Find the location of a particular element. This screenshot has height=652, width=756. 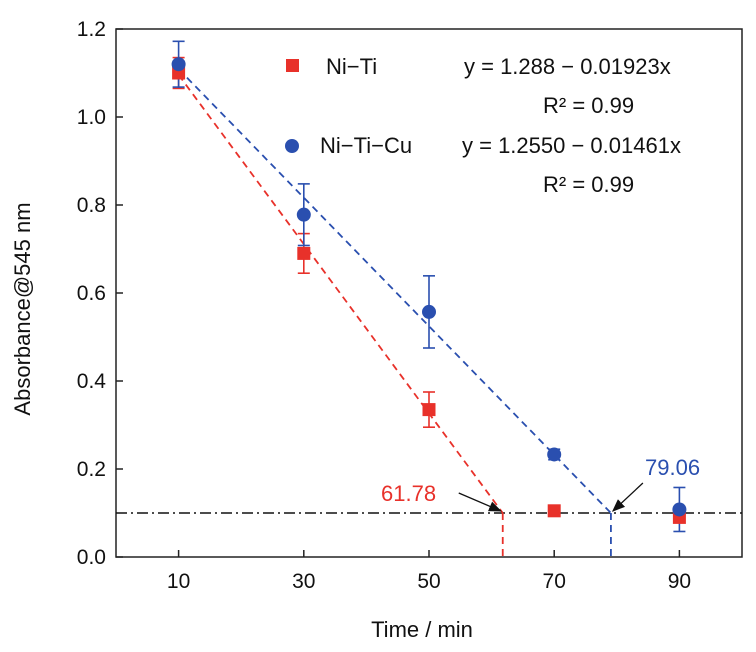

x-axis-title: Time / min is located at coordinates (422, 629).